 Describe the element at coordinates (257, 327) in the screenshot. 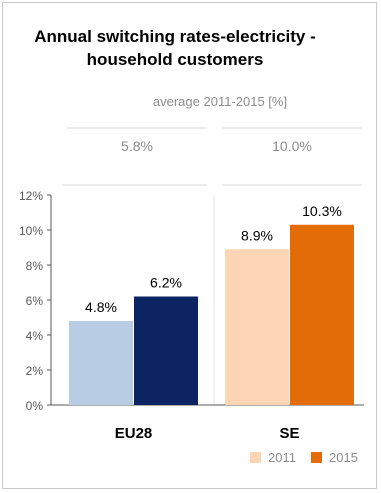

I see `bar-se-2011` at that location.